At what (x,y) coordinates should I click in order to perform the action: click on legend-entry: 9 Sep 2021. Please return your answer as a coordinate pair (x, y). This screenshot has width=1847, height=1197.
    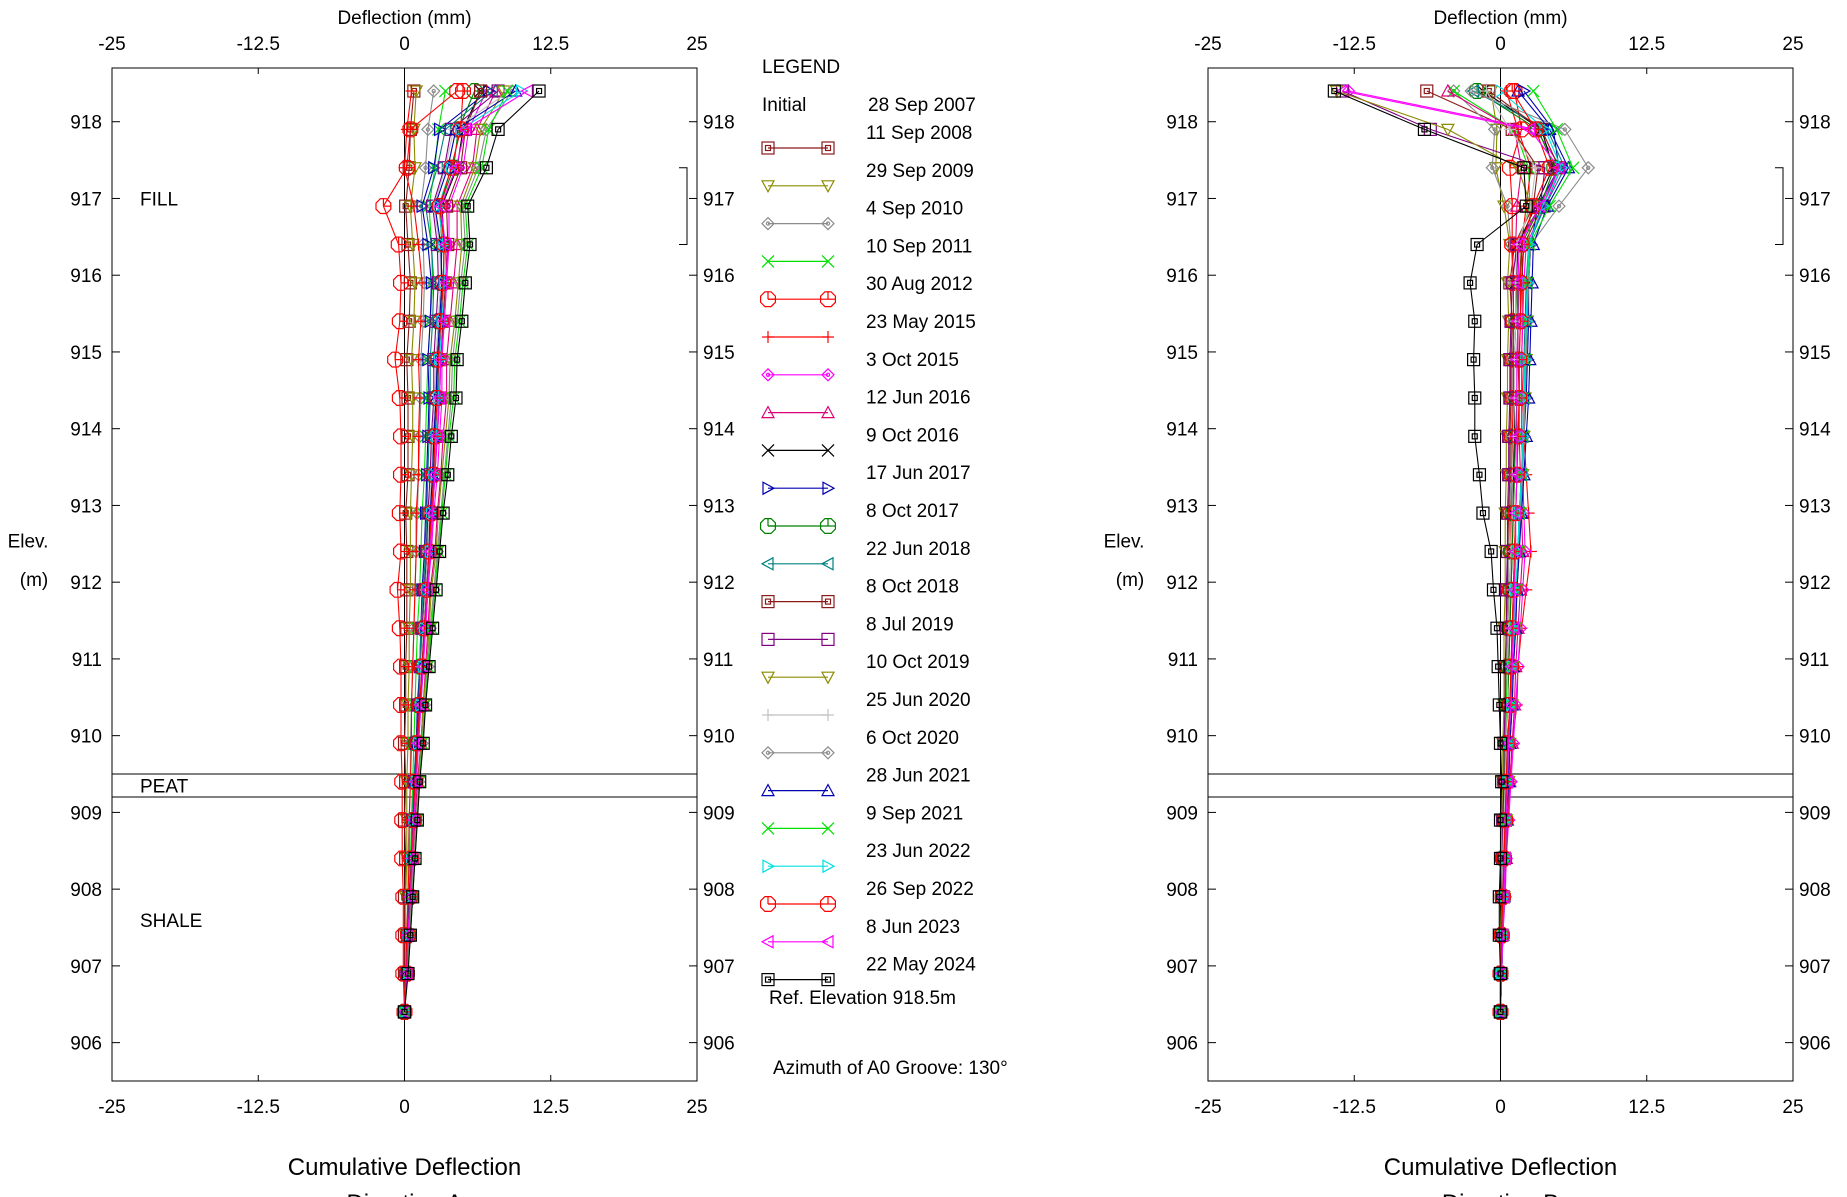
    Looking at the image, I should click on (862, 819).